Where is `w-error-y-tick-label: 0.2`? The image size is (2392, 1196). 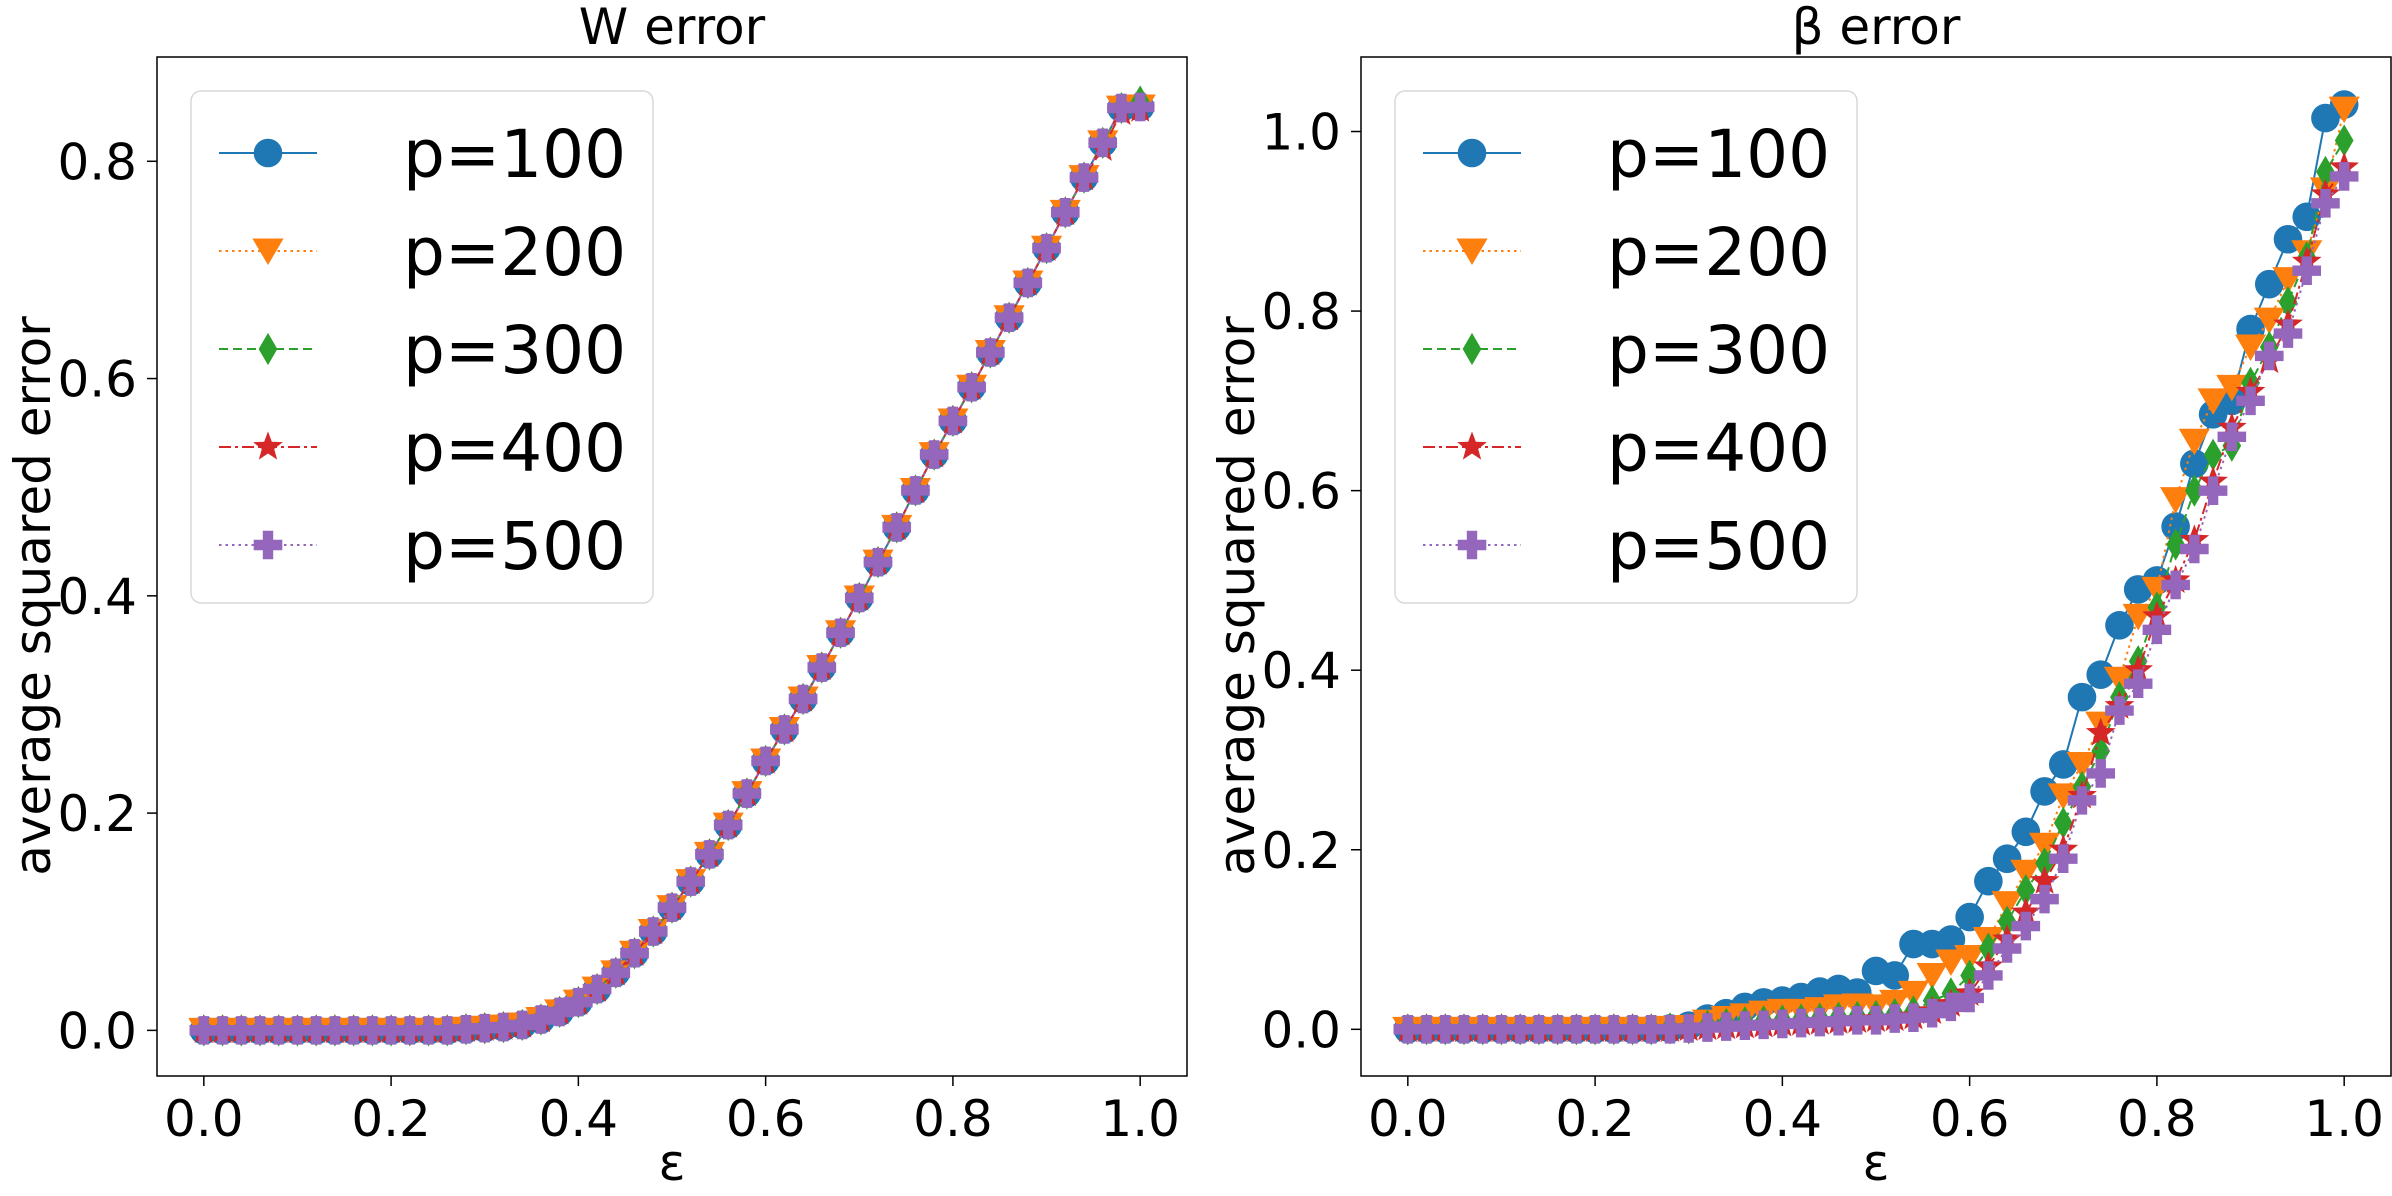
w-error-y-tick-label: 0.2 is located at coordinates (97, 814).